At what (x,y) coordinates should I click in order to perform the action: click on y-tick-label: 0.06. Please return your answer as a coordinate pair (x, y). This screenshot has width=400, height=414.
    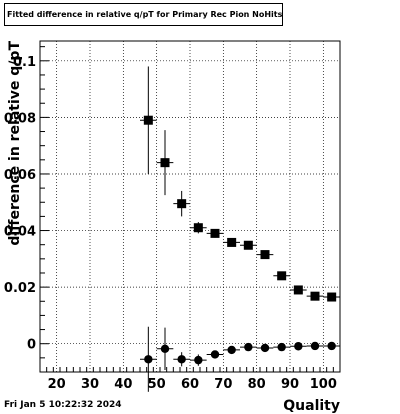
    Looking at the image, I should click on (20, 175).